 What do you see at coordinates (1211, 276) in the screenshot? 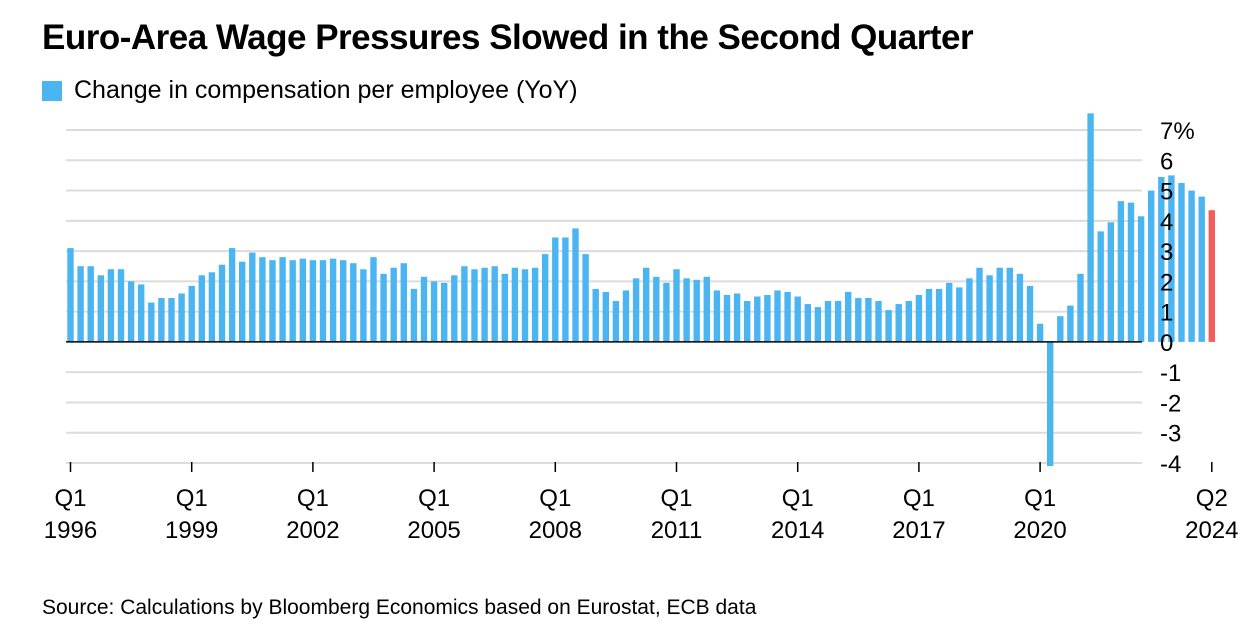
I see `bar-latest` at bounding box center [1211, 276].